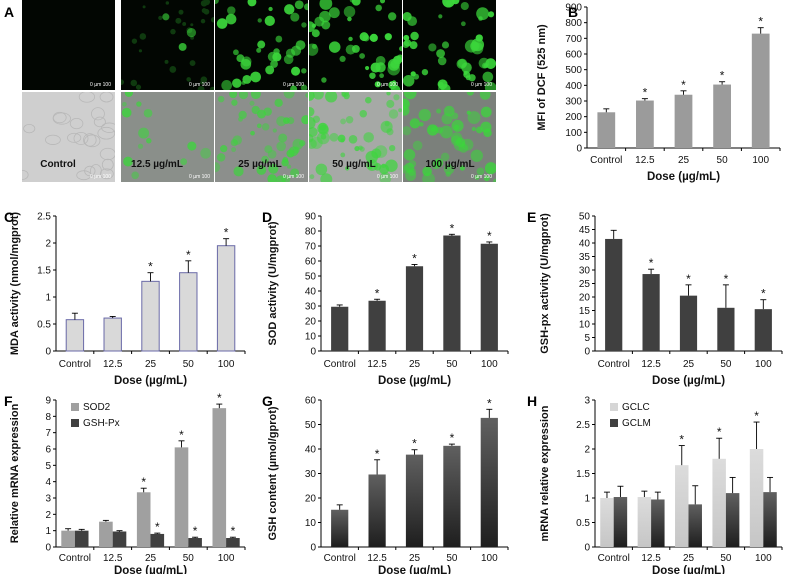 Image resolution: width=789 pixels, height=574 pixels. I want to click on chart-g-y-tick-label: 60, so click(311, 401).